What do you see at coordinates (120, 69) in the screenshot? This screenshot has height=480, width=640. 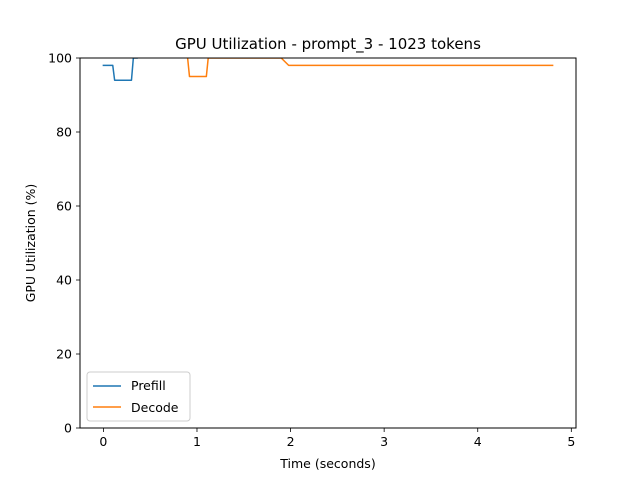 I see `series-line-prefill` at bounding box center [120, 69].